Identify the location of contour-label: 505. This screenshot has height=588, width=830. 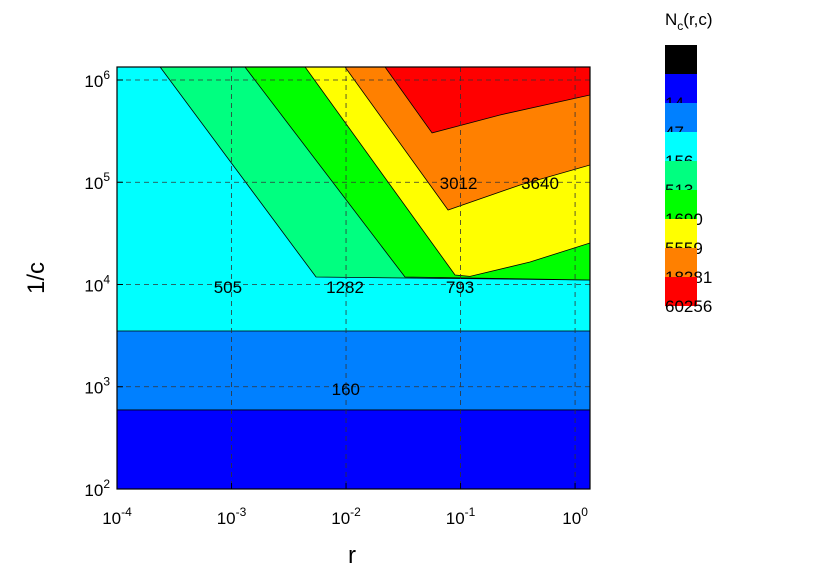
(228, 287).